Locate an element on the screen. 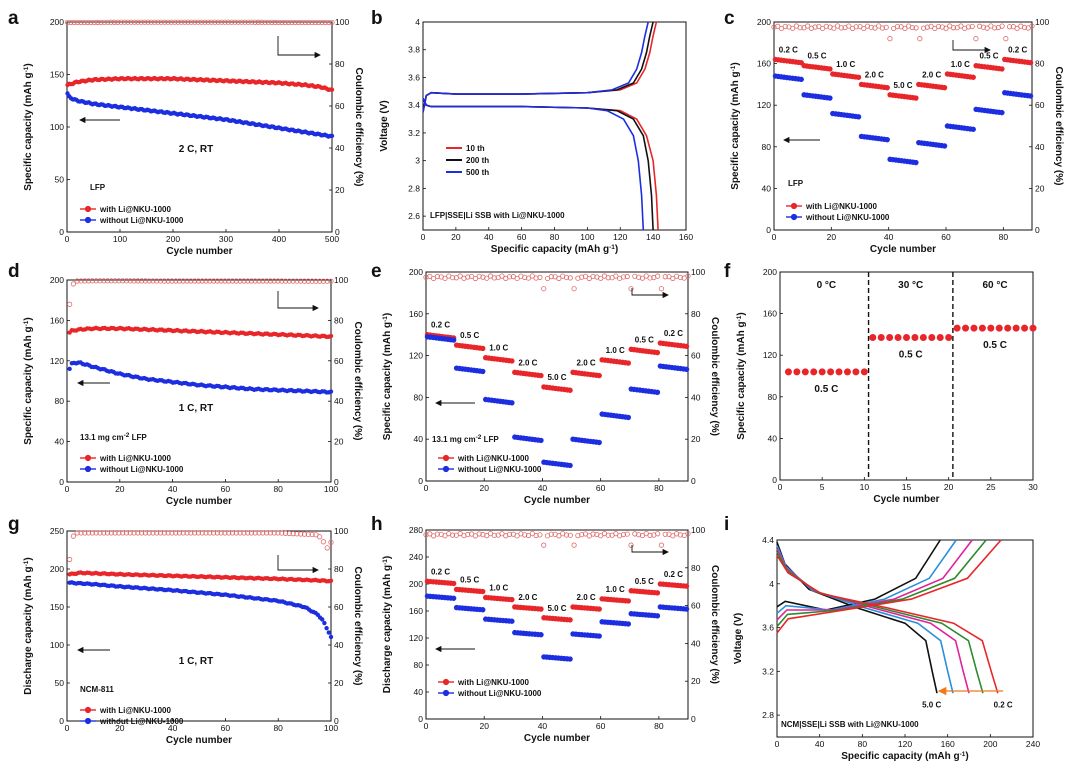 The image size is (1080, 783). legend-label: without Li@NKU-1000 is located at coordinates (141, 721).